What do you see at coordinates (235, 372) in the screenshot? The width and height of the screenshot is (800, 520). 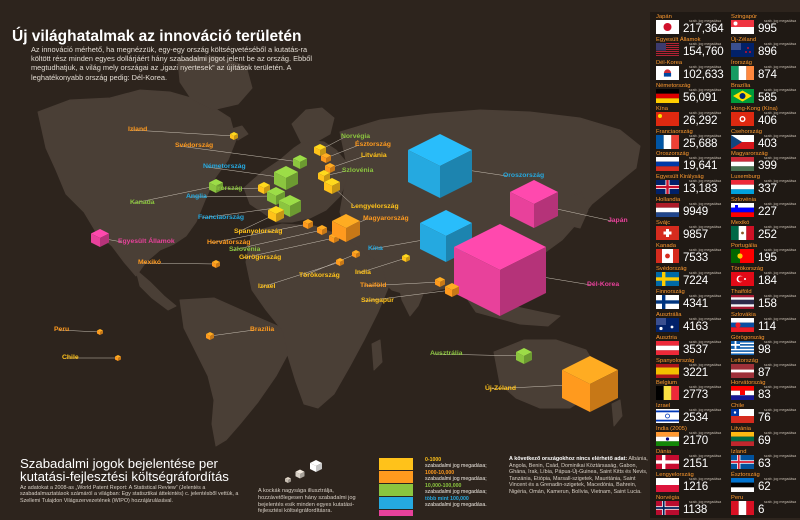 I see `landmass-south-america` at bounding box center [235, 372].